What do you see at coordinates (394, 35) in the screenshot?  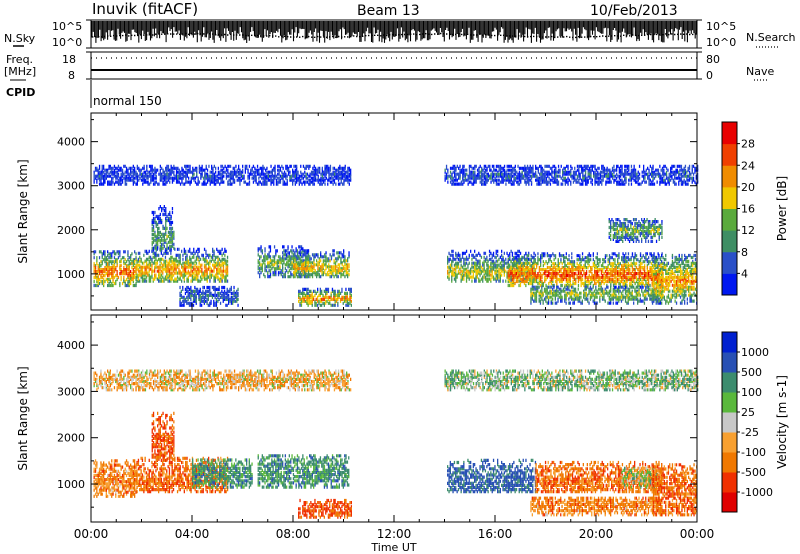 I see `nsearch-dotted-line` at bounding box center [394, 35].